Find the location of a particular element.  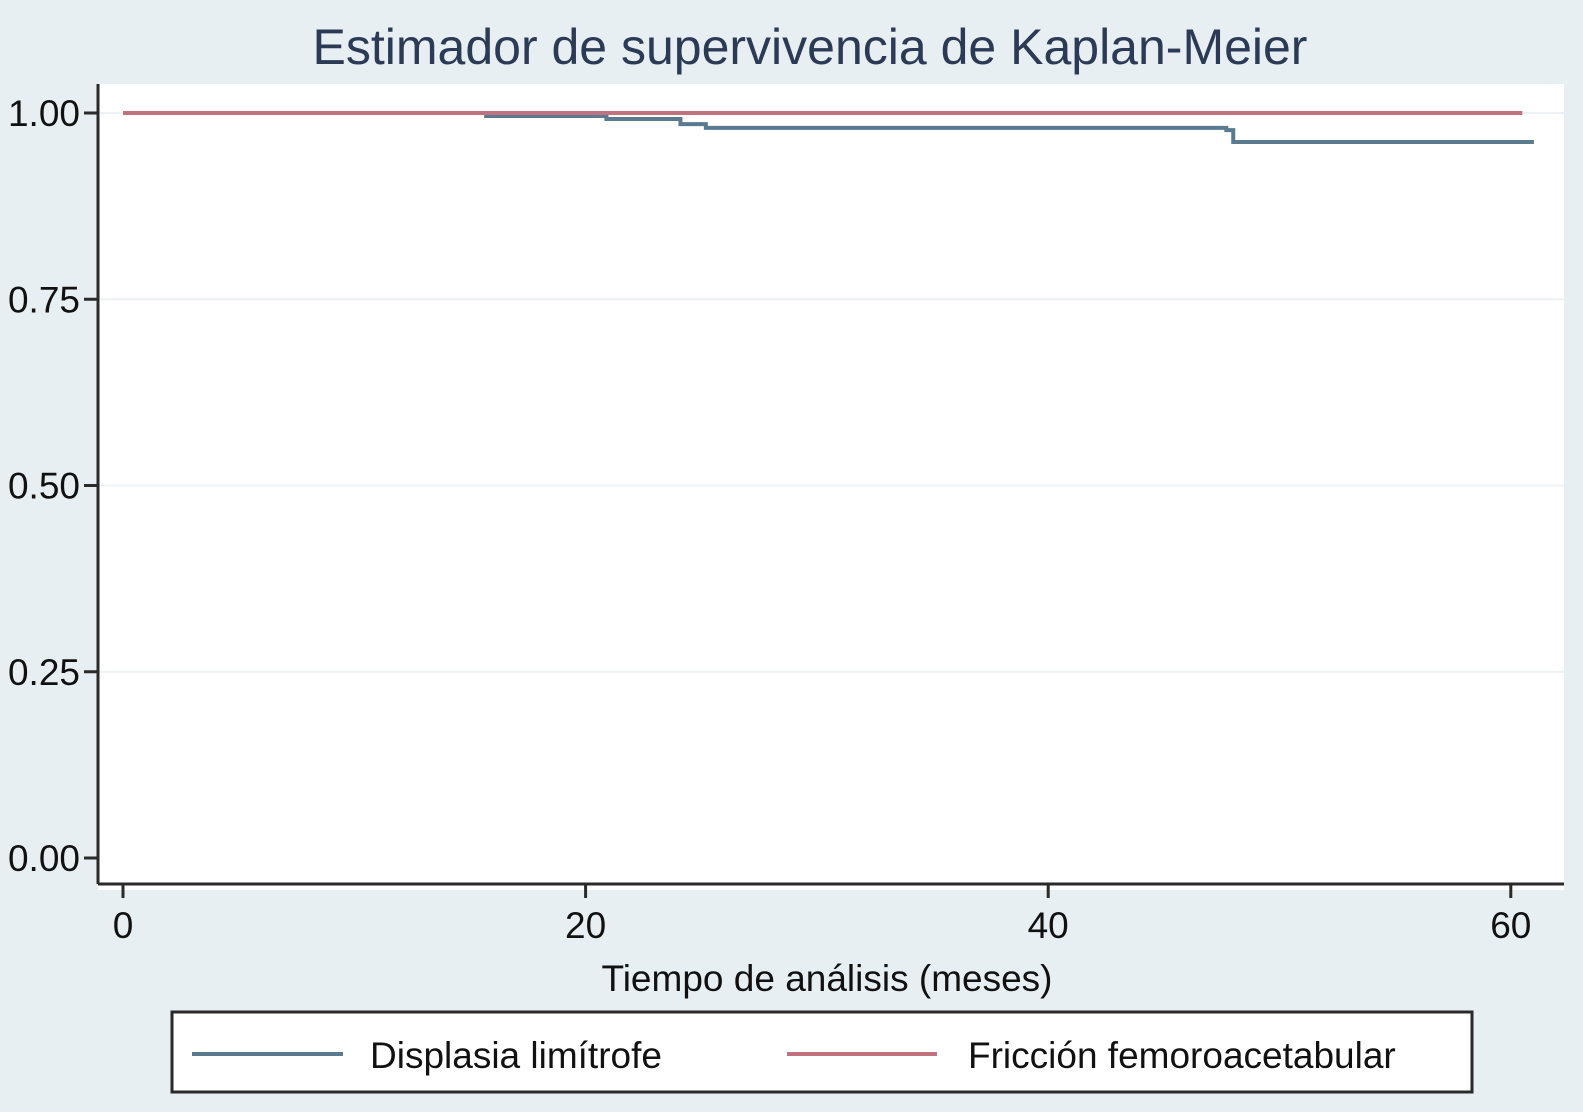

x-tick-label-0: 0 is located at coordinates (123, 925).